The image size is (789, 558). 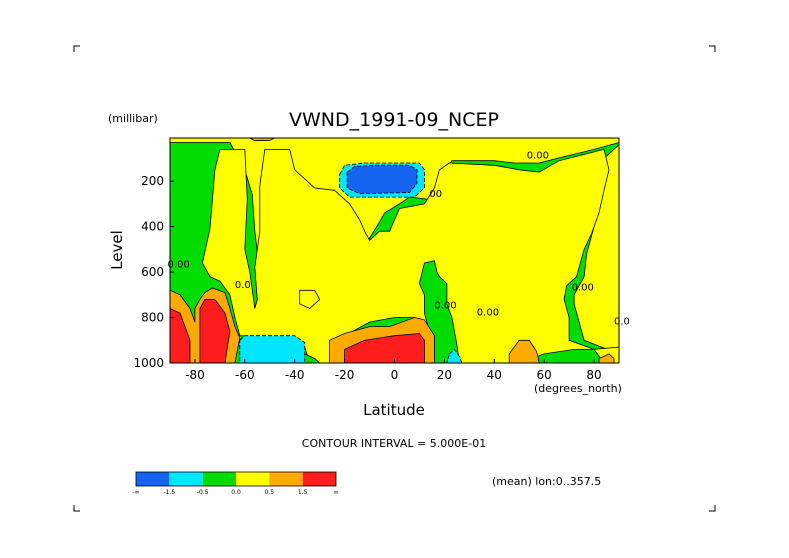 I want to click on x-tick-label: 80, so click(x=593, y=375).